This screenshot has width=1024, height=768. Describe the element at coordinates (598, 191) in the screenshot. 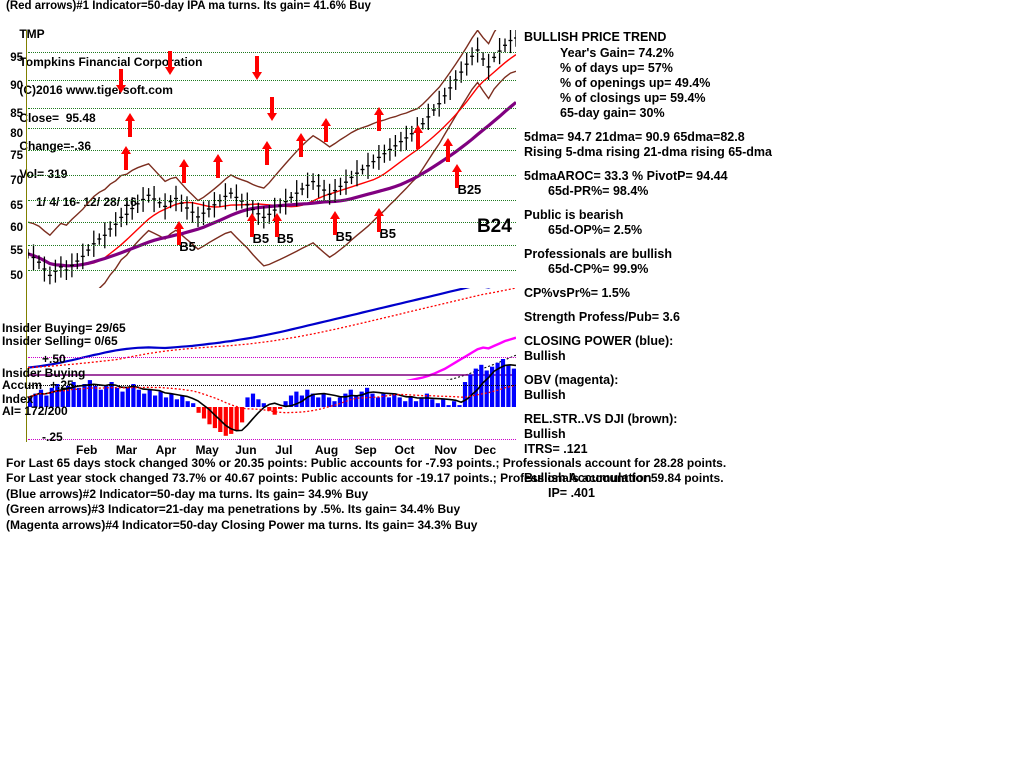

I see `pr-percent: 65d-PR%= 98.4%` at that location.